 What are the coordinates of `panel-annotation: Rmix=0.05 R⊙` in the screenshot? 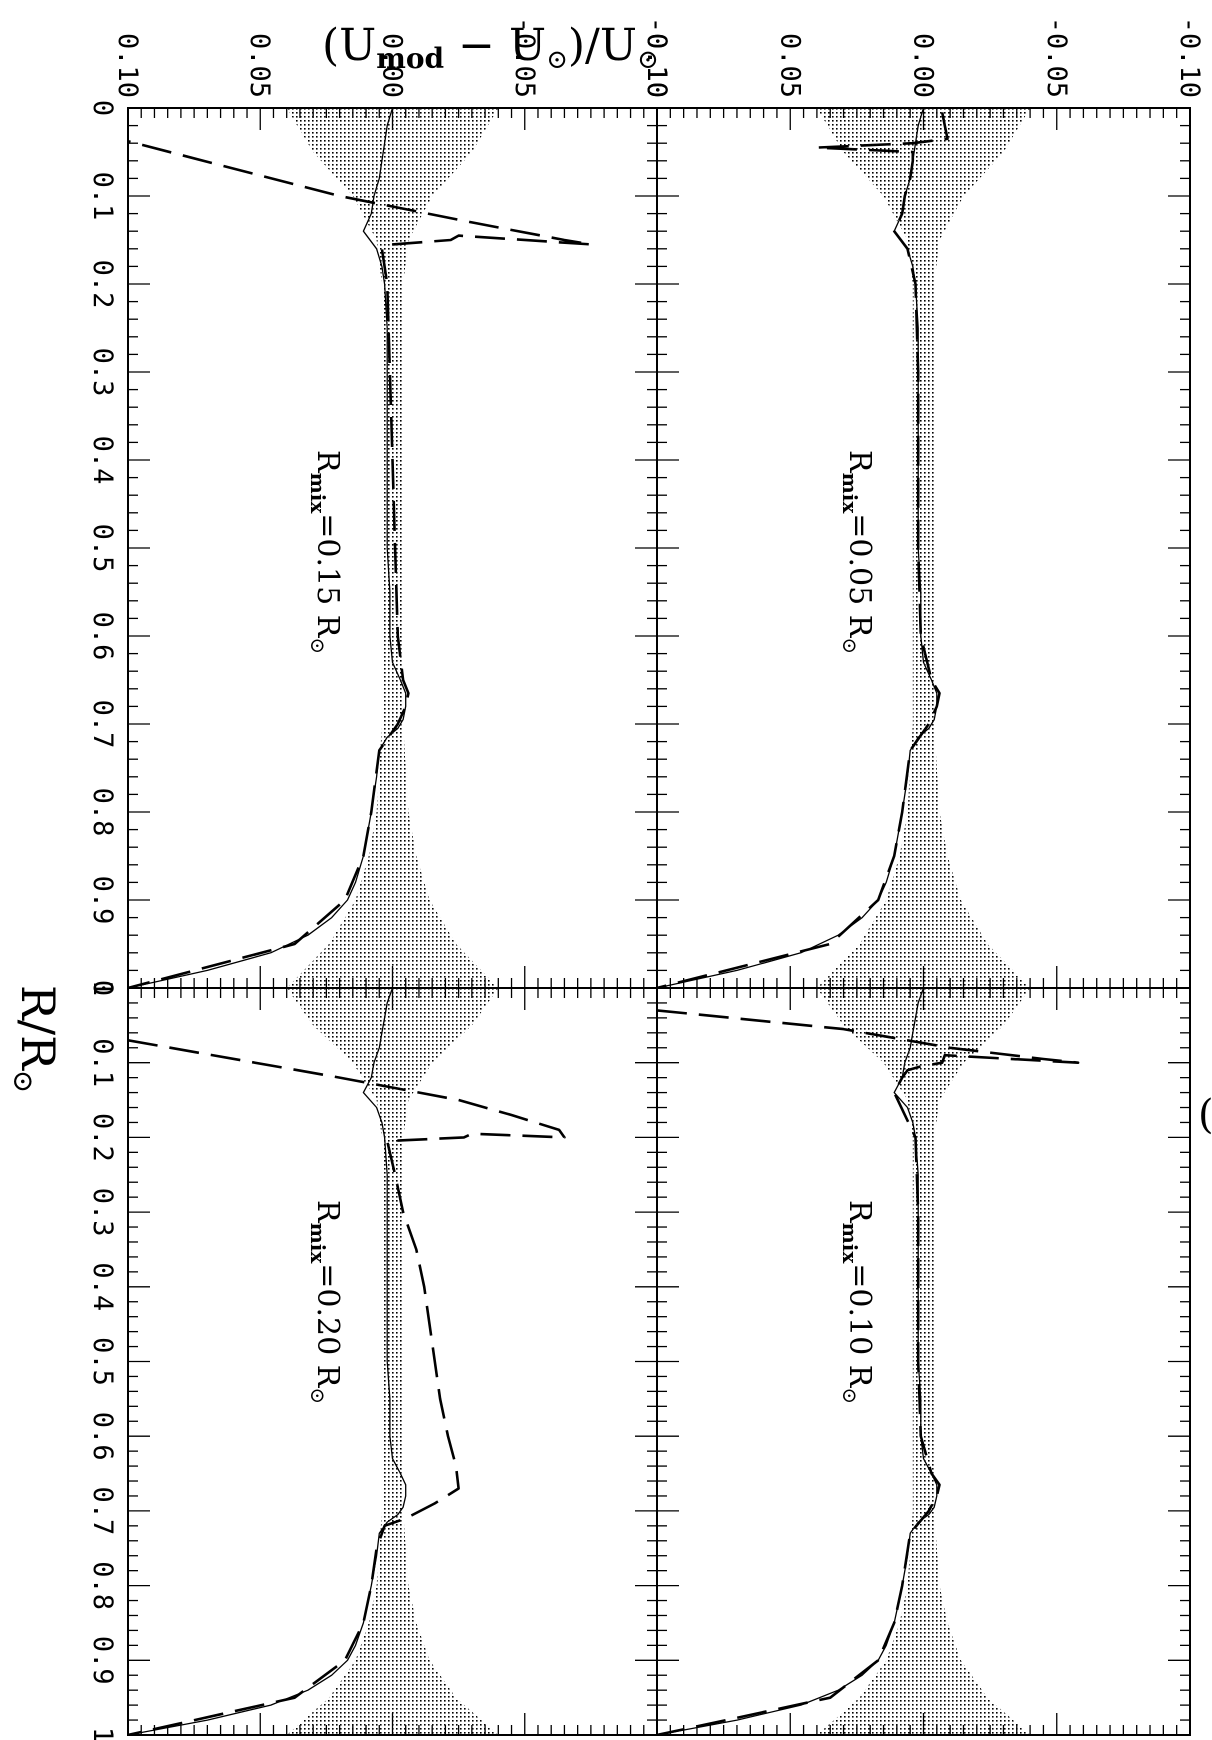 It's located at (857, 552).